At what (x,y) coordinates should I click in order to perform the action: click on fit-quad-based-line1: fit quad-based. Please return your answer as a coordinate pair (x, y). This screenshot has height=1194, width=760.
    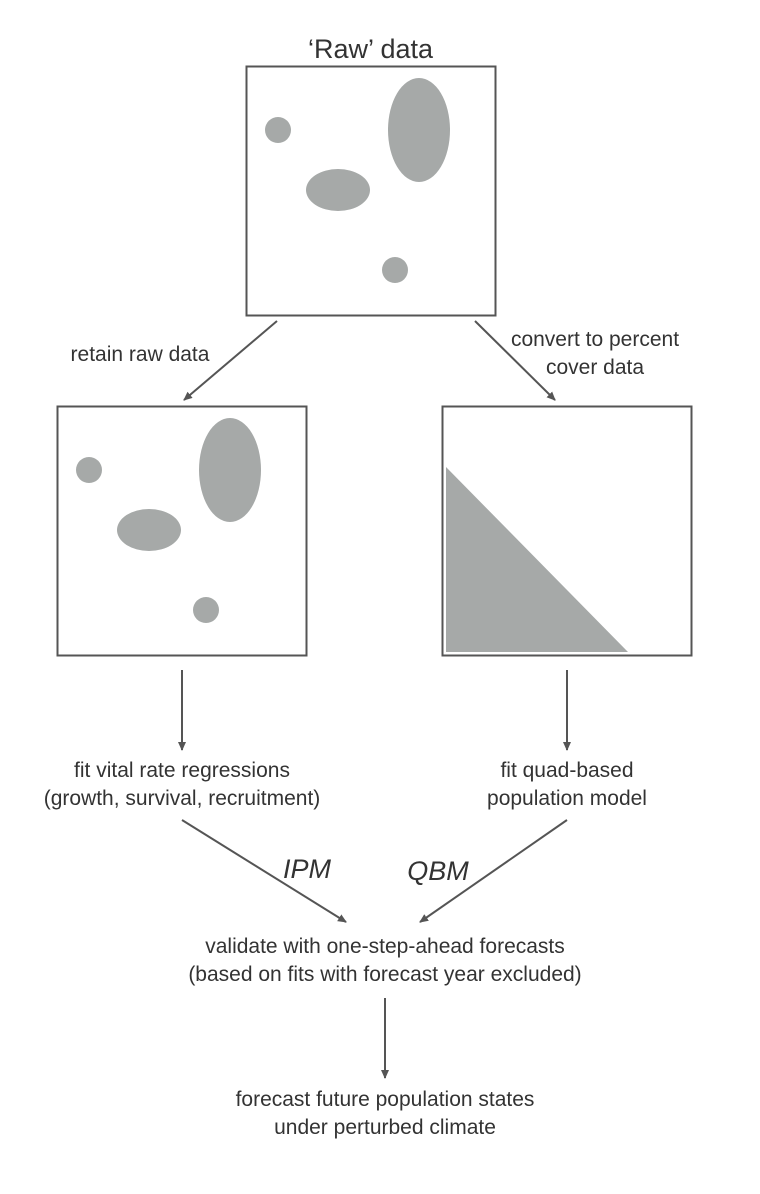
    Looking at the image, I should click on (567, 770).